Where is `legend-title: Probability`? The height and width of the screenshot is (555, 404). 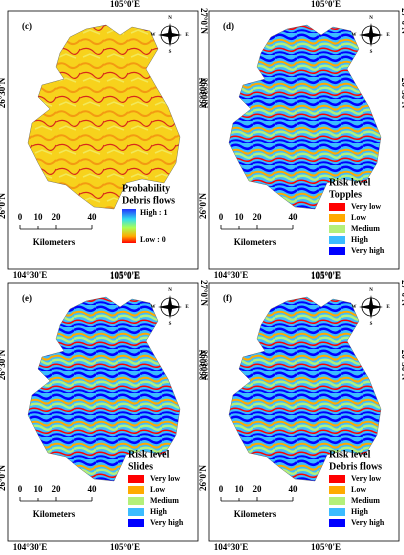
legend-title: Probability is located at coordinates (146, 188).